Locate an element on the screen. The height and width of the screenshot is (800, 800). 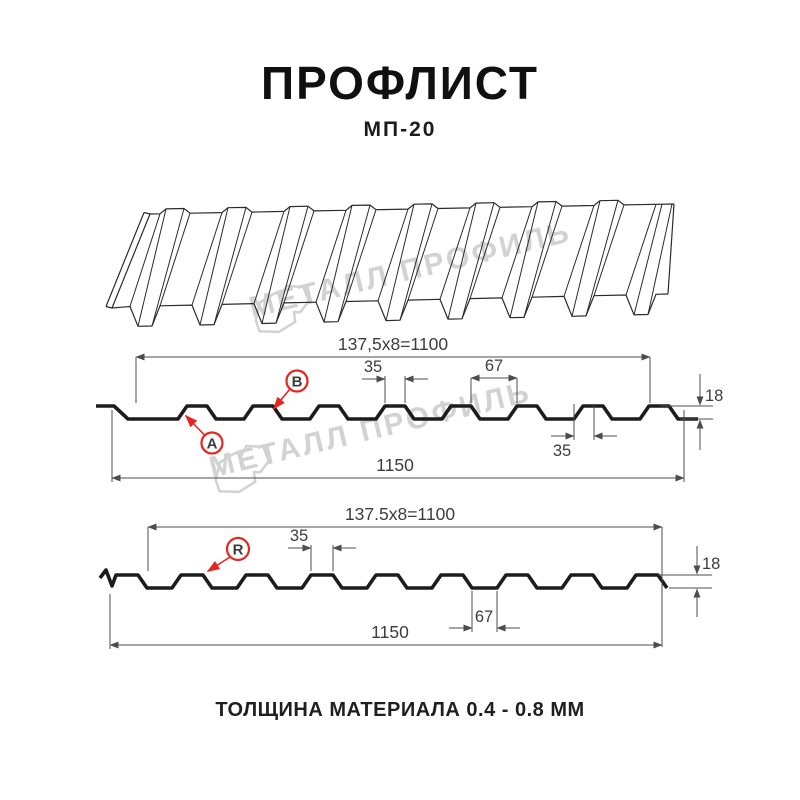
svg-text: B is located at coordinates (297, 382).